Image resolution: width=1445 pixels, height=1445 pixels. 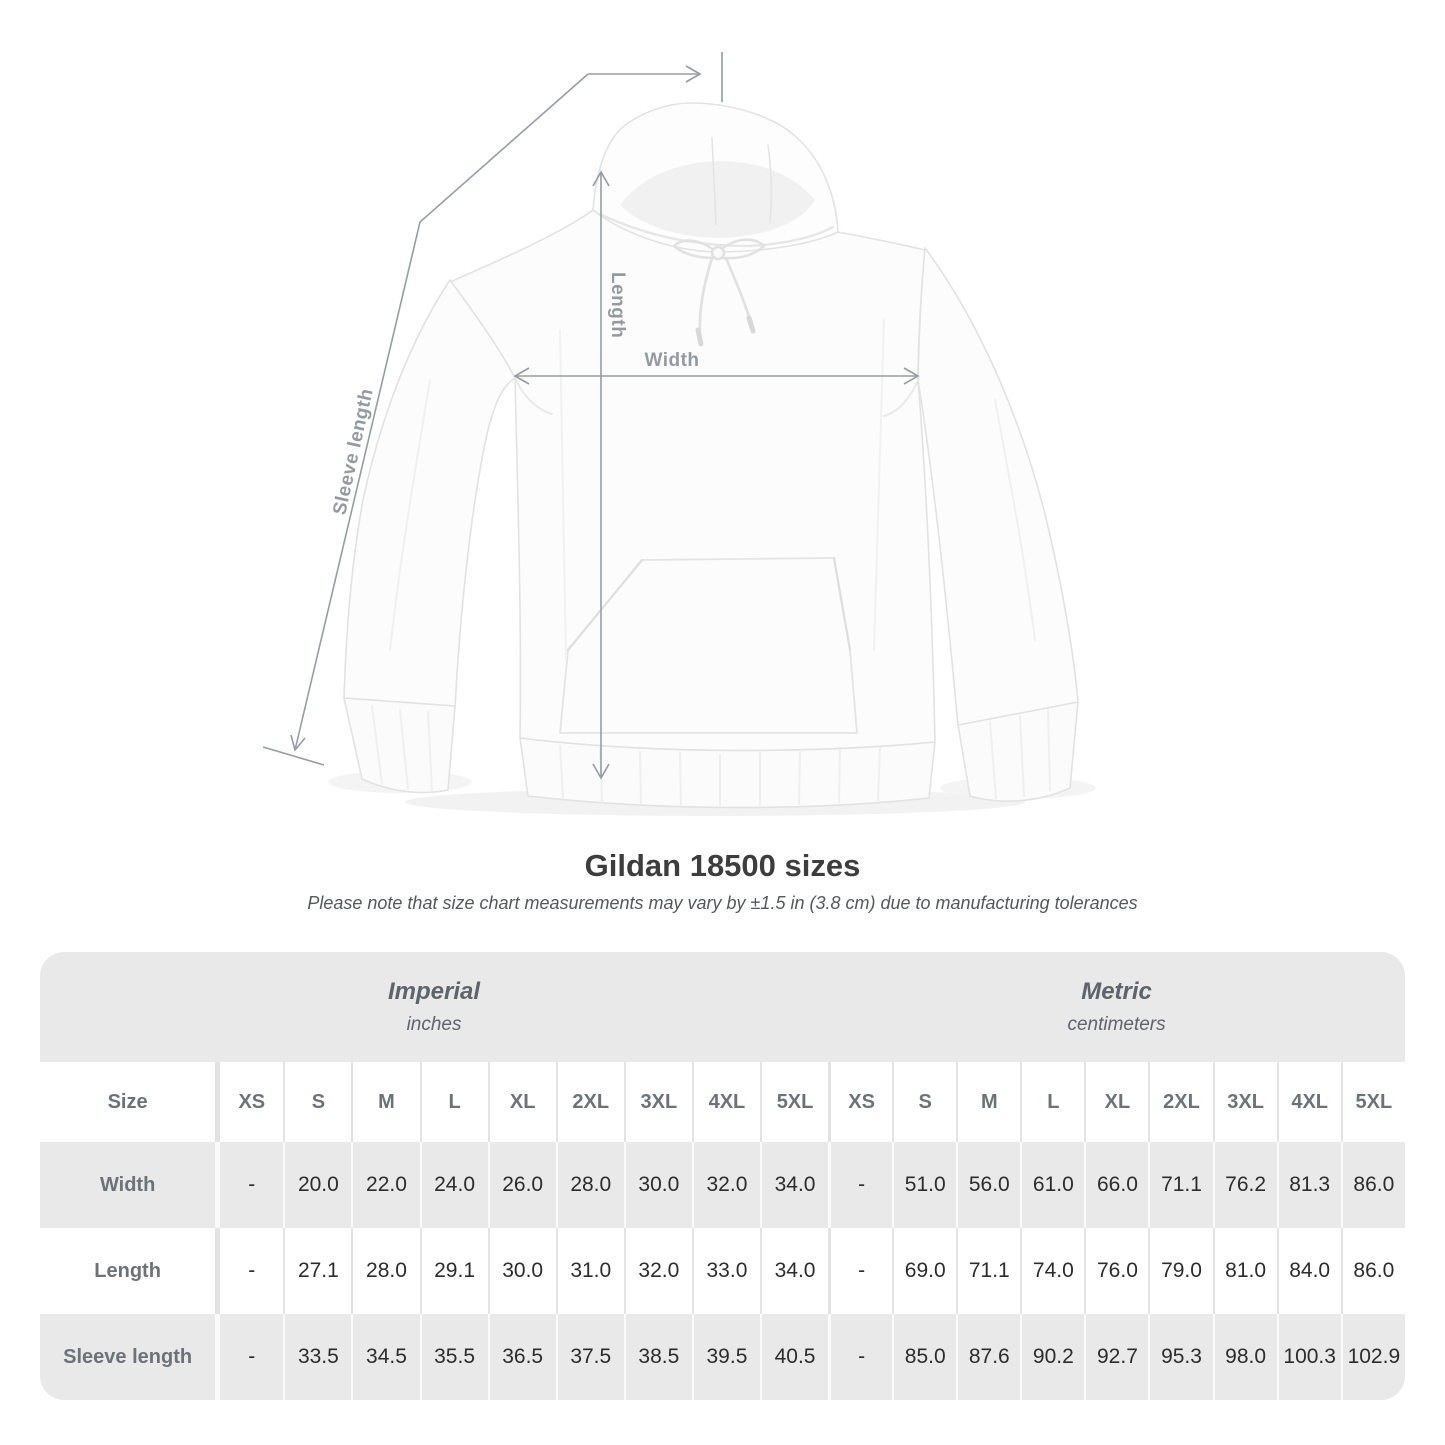 I want to click on cell-sleeve-length-imperial-4xl: 39.5, so click(x=725, y=1357).